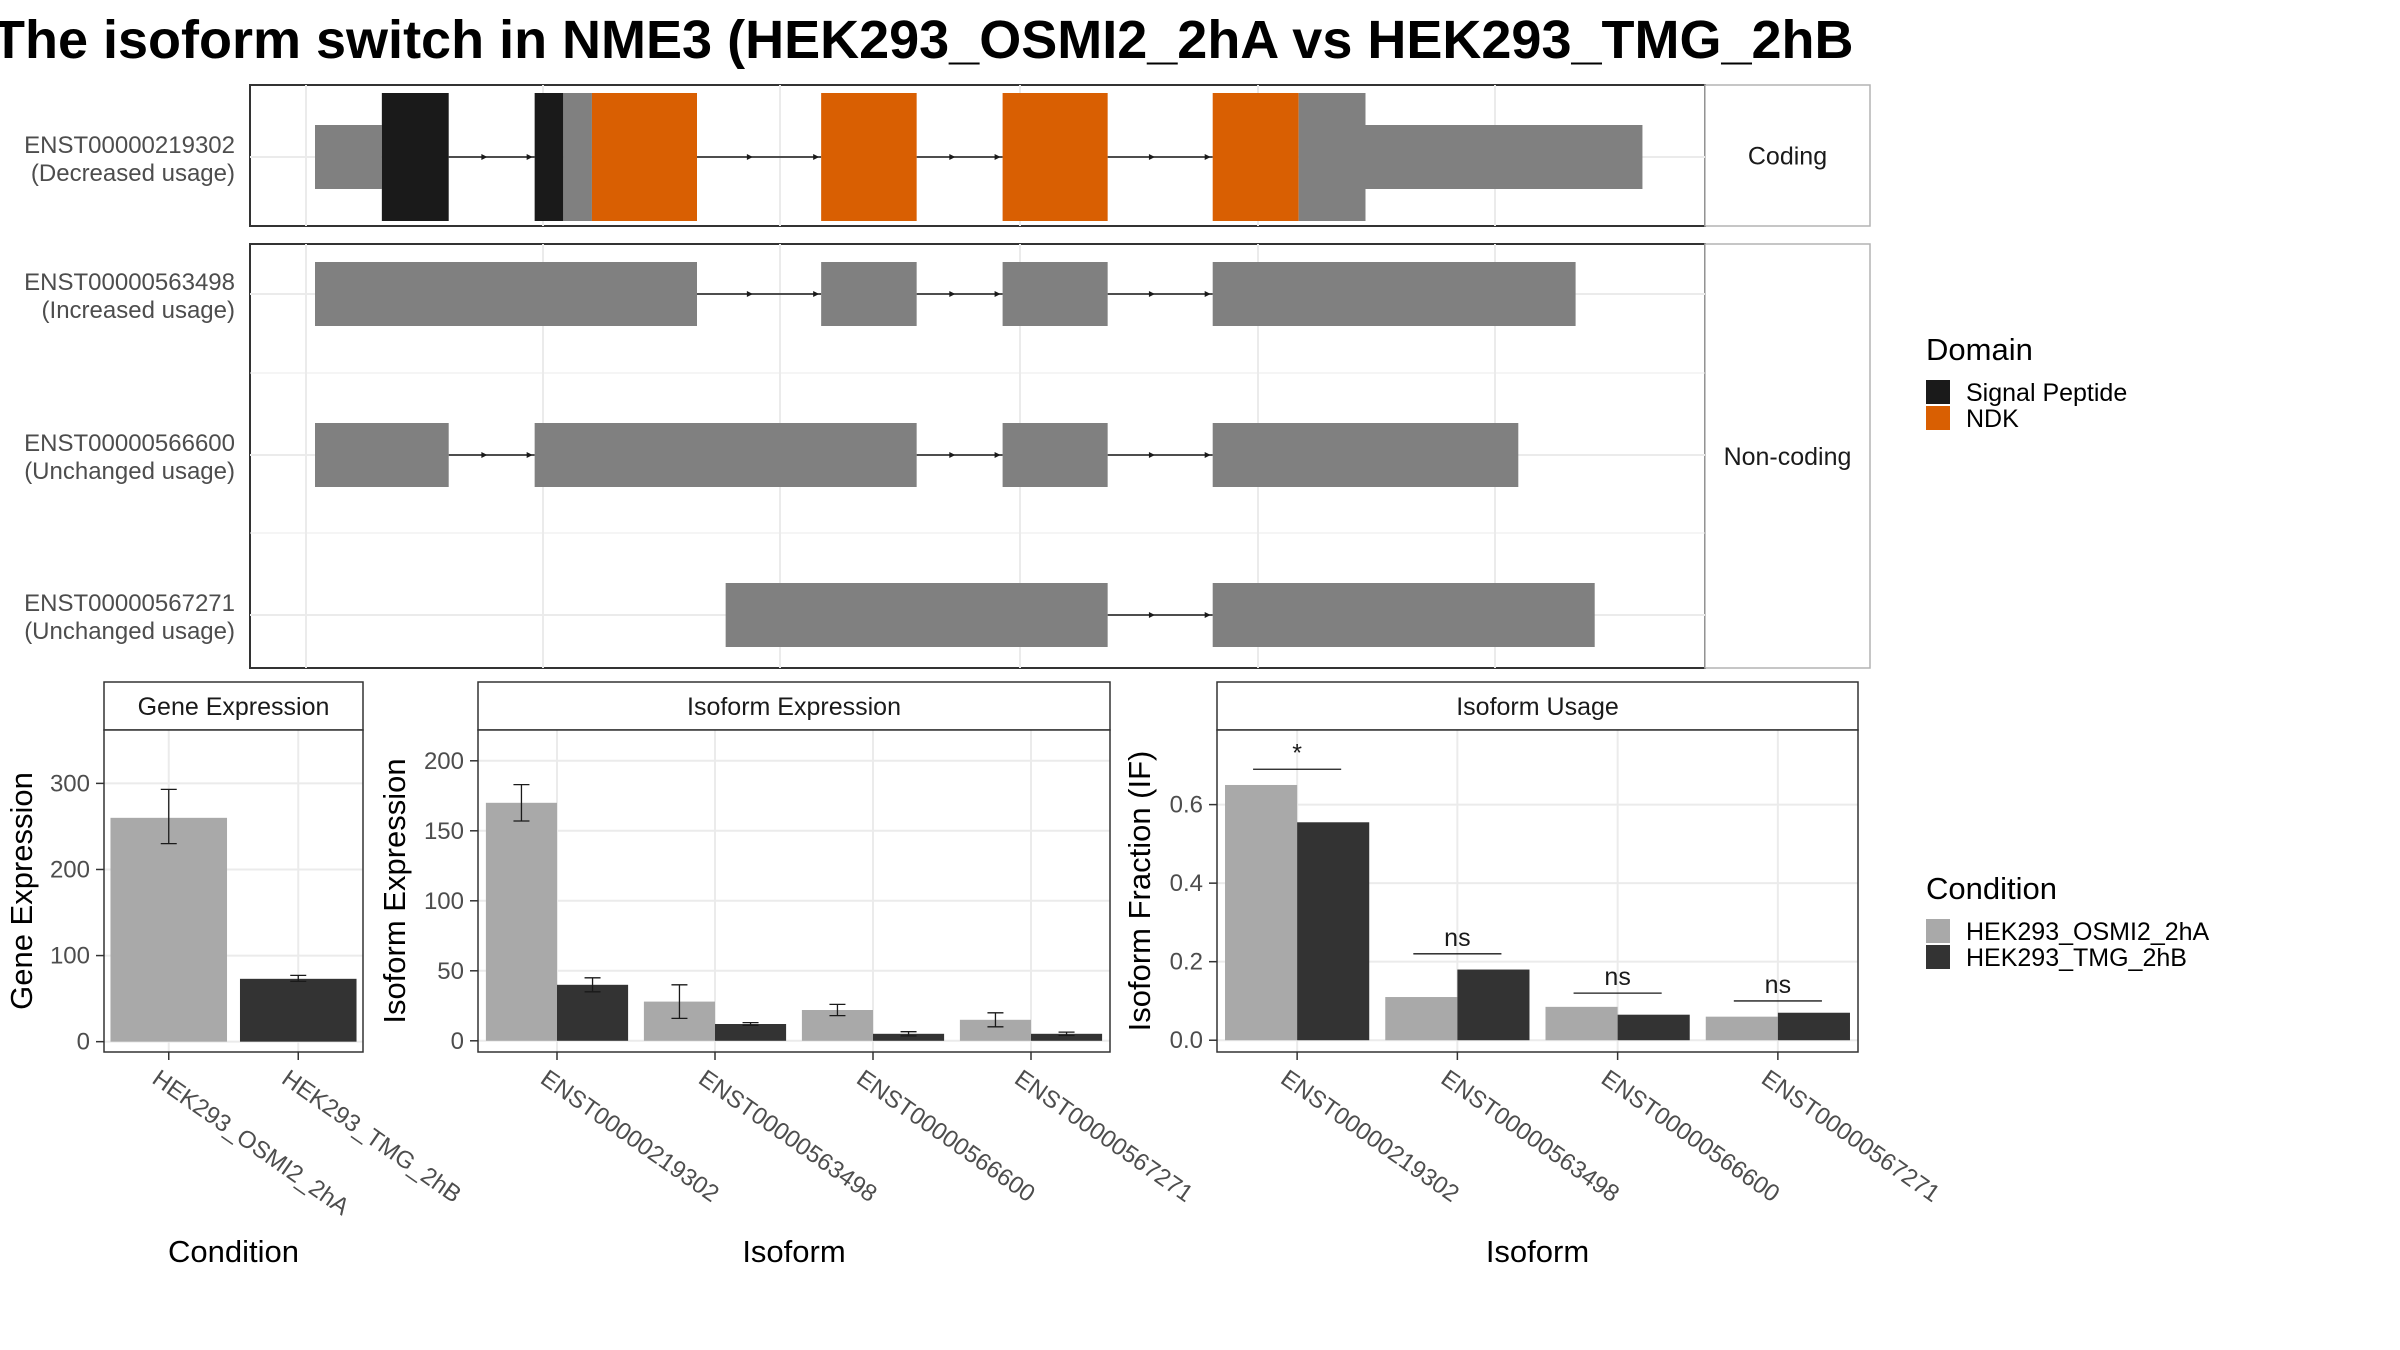 This screenshot has width=2400, height=1350. Describe the element at coordinates (1850, 1136) in the screenshot. I see `x-tick-label: ENST00000567271` at that location.